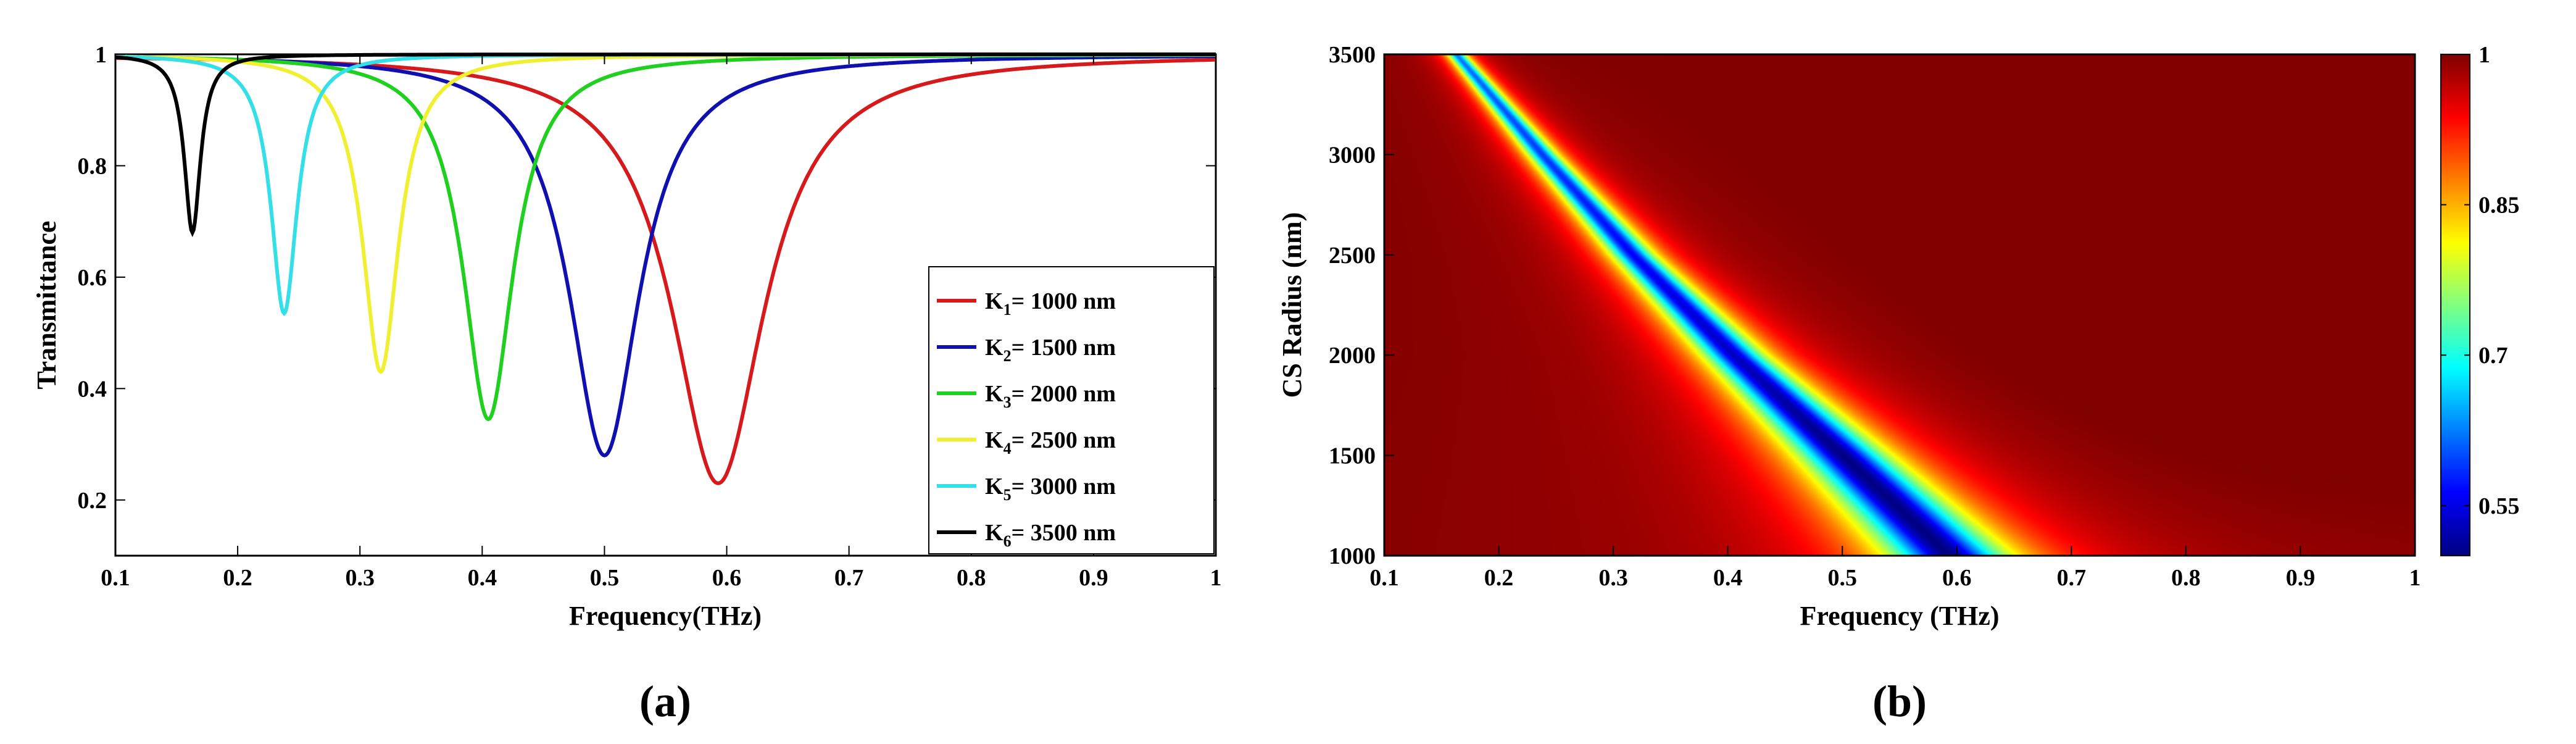  What do you see at coordinates (971, 578) in the screenshot?
I see `x-tick-label-a: 0.8` at bounding box center [971, 578].